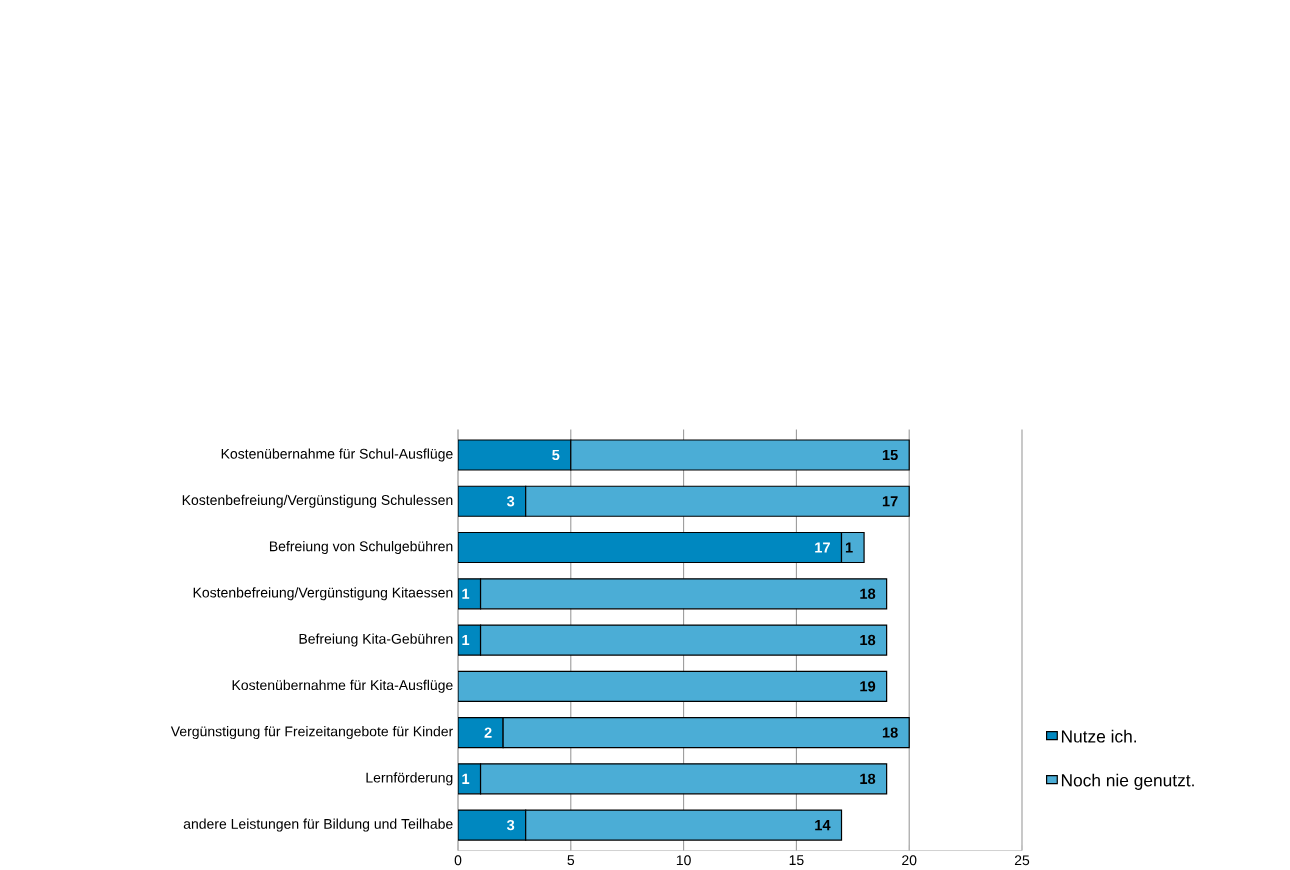 Image resolution: width=1290 pixels, height=870 pixels. I want to click on x-tick-label: 20, so click(909, 860).